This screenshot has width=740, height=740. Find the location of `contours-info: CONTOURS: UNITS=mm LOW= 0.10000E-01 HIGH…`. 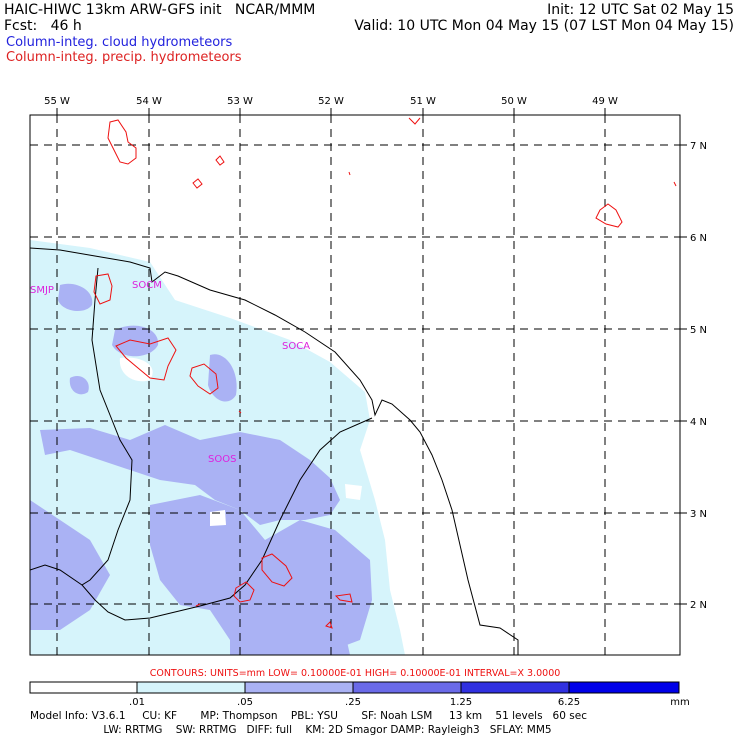

contours-info: CONTOURS: UNITS=mm LOW= 0.10000E-01 HIGH… is located at coordinates (355, 673).